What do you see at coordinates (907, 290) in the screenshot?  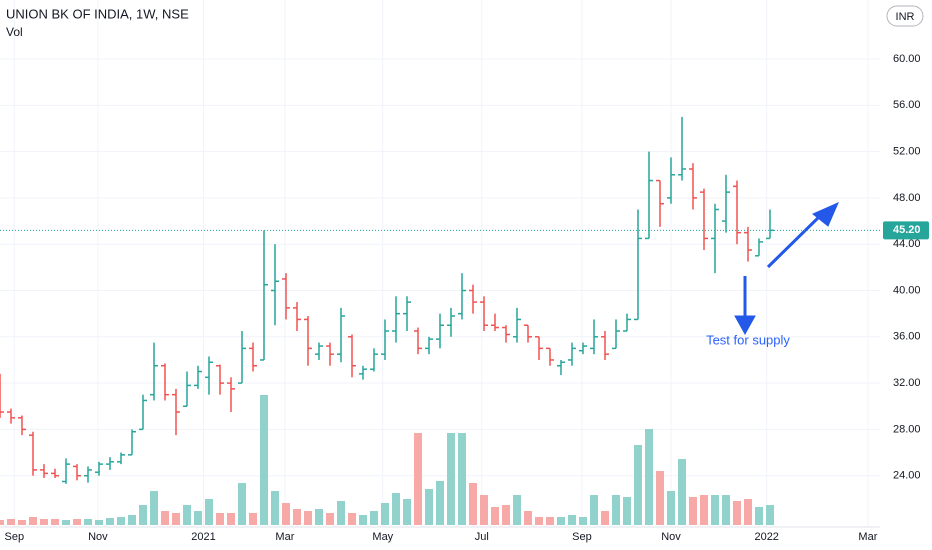 I see `y-tick-label: 40.00` at bounding box center [907, 290].